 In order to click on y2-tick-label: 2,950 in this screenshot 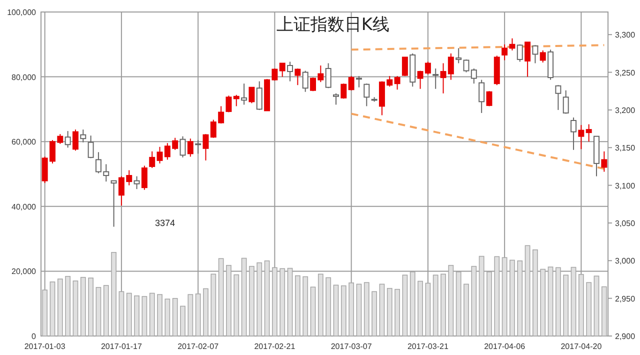, I will do `click(625, 299)`.